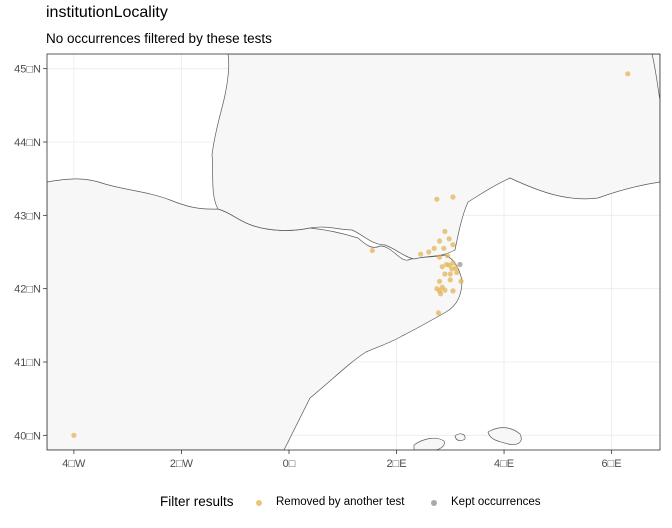  I want to click on chart-subtitle: No occurrences filtered by these tests, so click(159, 38).